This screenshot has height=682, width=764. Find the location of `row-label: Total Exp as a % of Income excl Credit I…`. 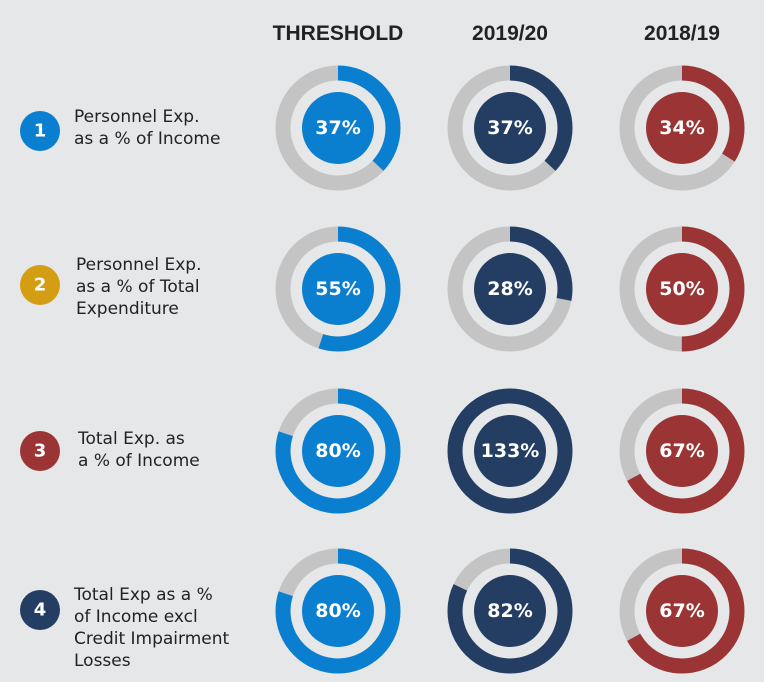

row-label: Total Exp as a % of Income excl Credit I… is located at coordinates (152, 628).